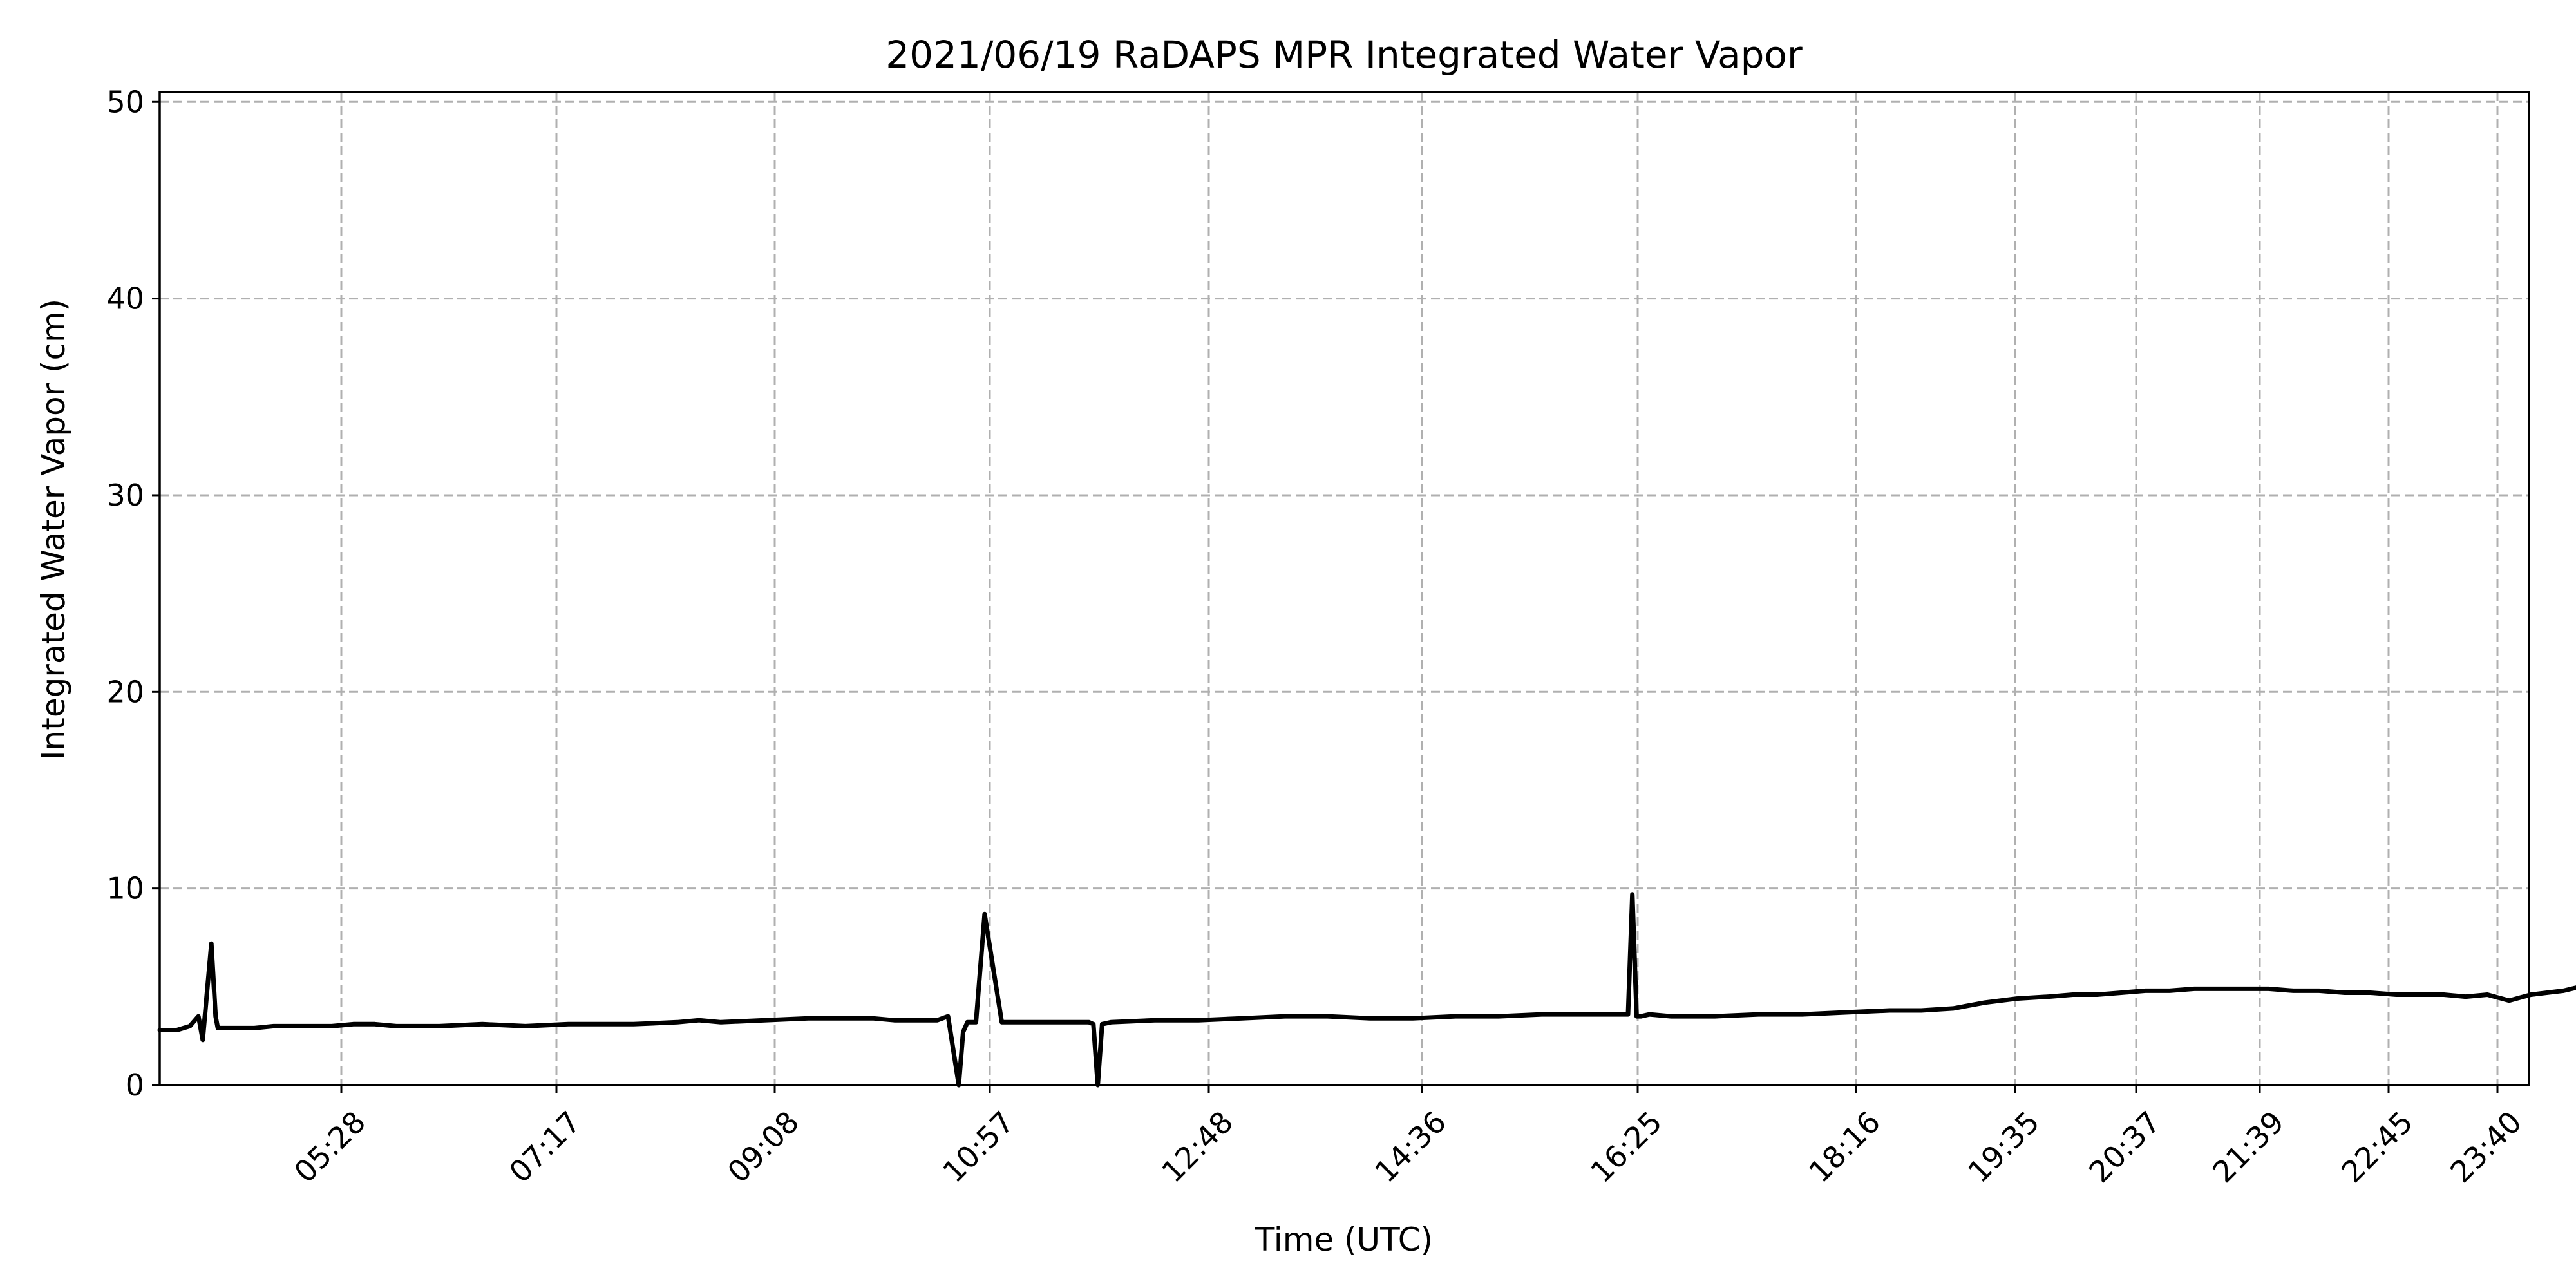 The height and width of the screenshot is (1288, 2576). Describe the element at coordinates (54, 529) in the screenshot. I see `y-axis-label: Integrated Water Vapor (cm)` at that location.